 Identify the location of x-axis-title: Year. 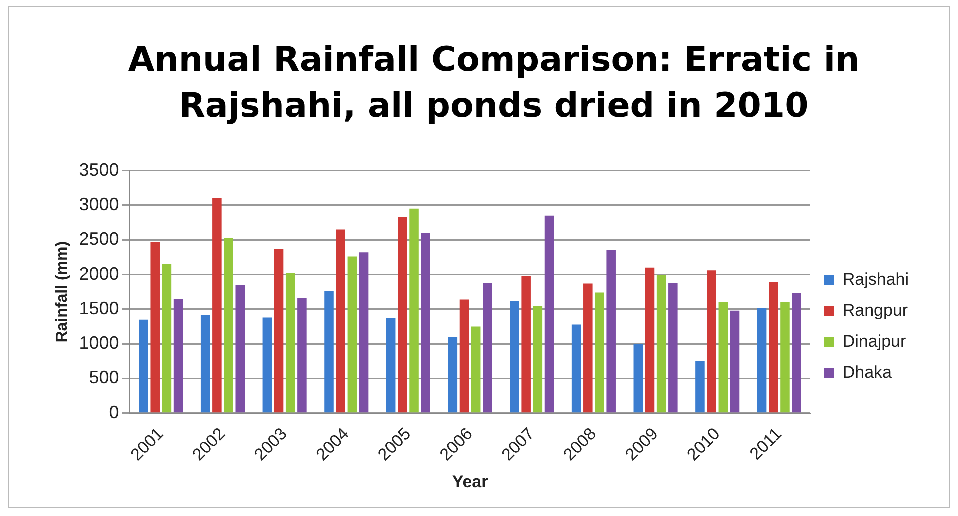
(470, 482).